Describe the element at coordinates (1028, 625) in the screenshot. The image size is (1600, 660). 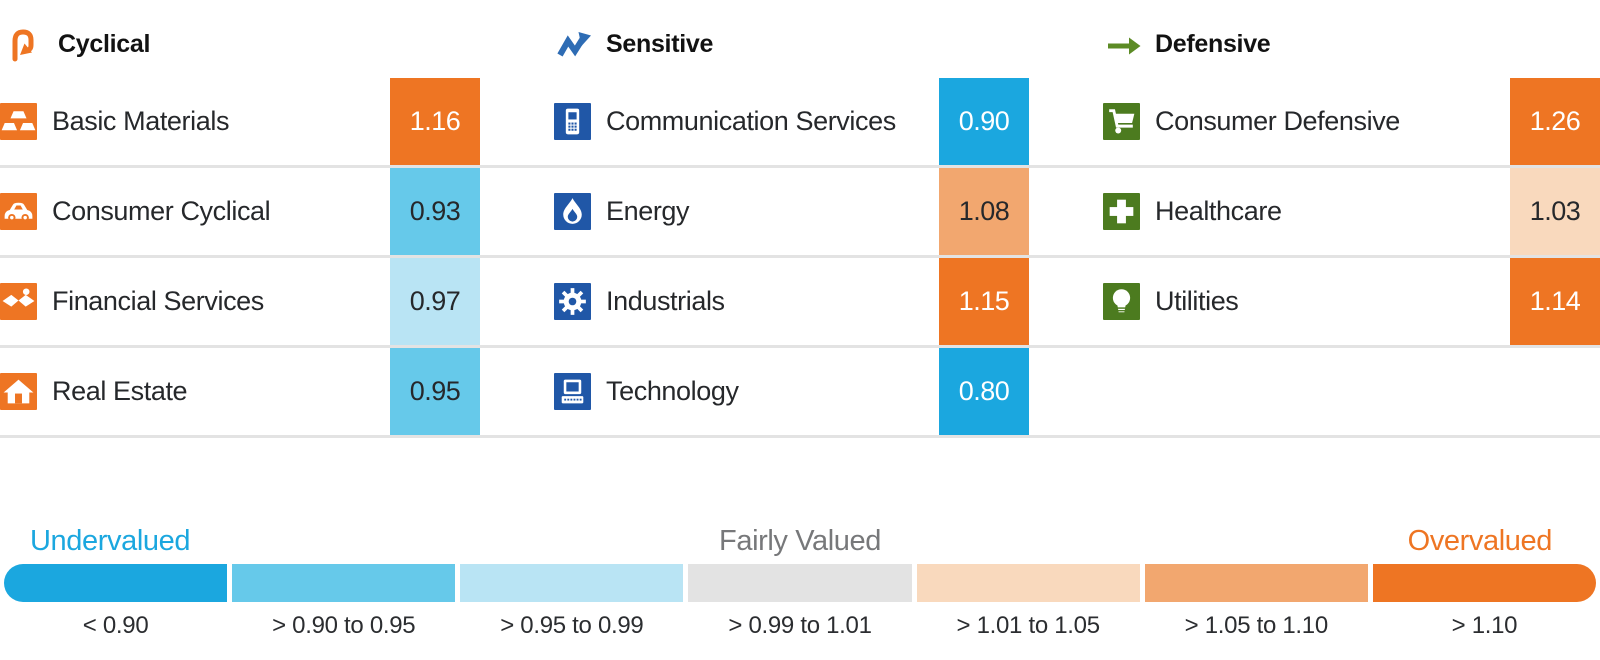
I see `range-label: > 1.01 to 1.05` at that location.